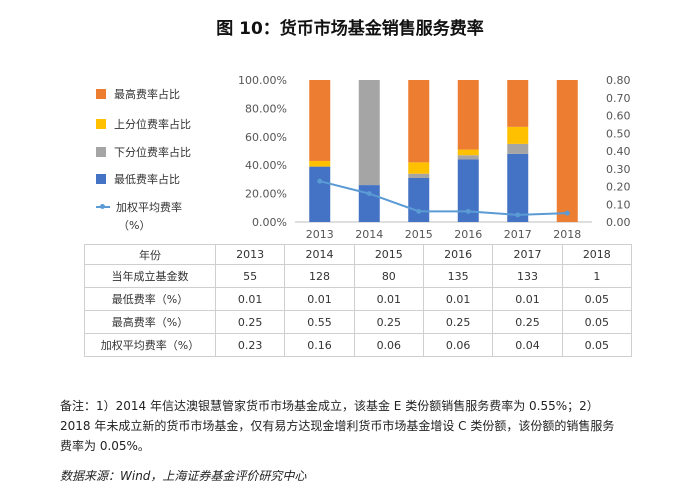  What do you see at coordinates (152, 124) in the screenshot?
I see `legend-label-upper-quantile: 上分位费率占比` at bounding box center [152, 124].